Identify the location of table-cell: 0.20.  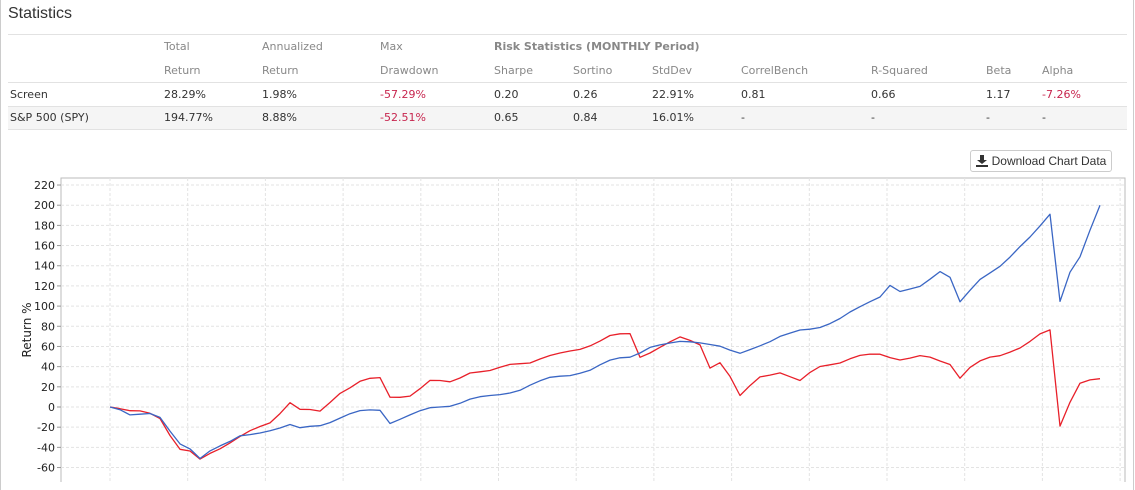
(506, 94).